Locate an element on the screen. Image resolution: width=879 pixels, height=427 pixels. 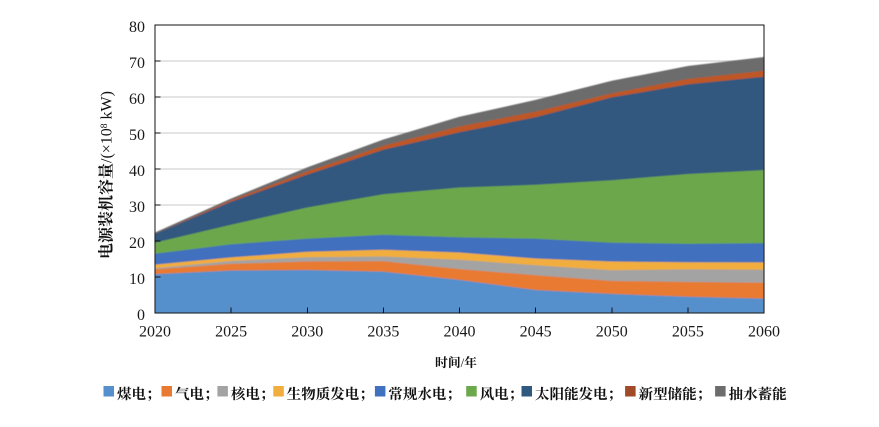
svg-text: 常规水电； is located at coordinates (424, 393).